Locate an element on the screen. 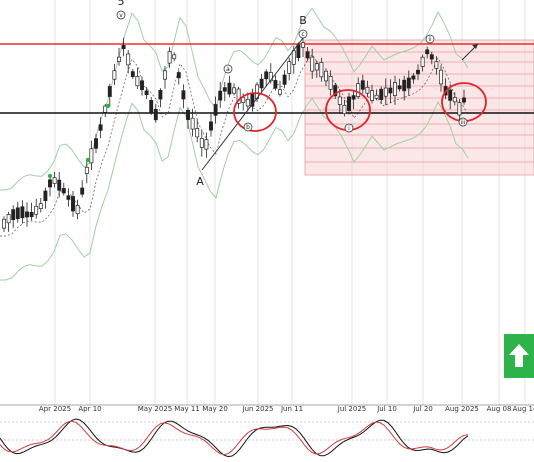 The image size is (534, 462). target-zone is located at coordinates (419, 107).